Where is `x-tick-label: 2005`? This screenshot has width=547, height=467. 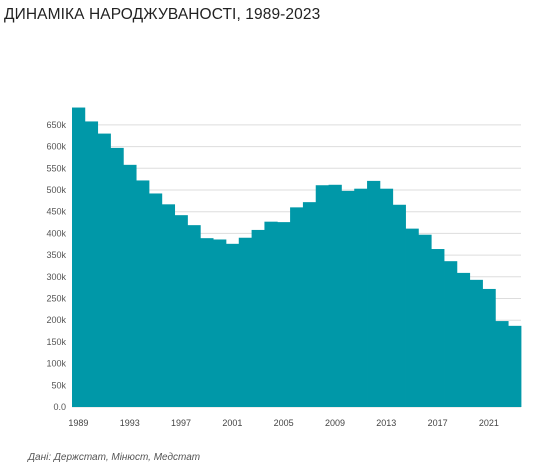 x-tick-label: 2005 is located at coordinates (284, 423).